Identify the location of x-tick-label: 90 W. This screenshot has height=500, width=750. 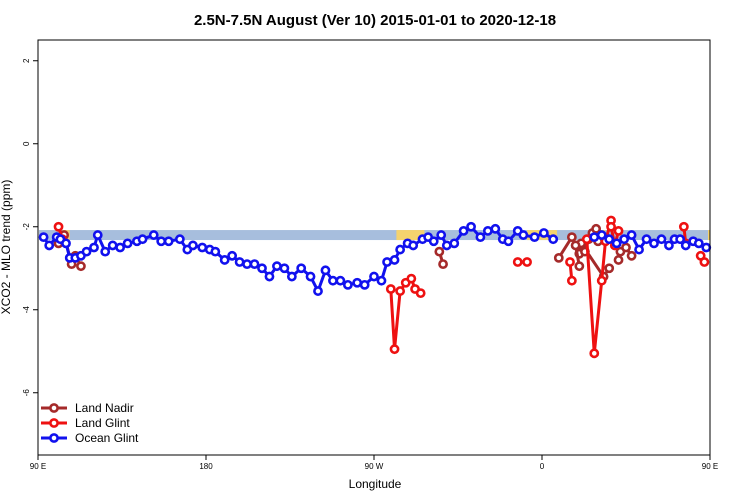
(374, 466).